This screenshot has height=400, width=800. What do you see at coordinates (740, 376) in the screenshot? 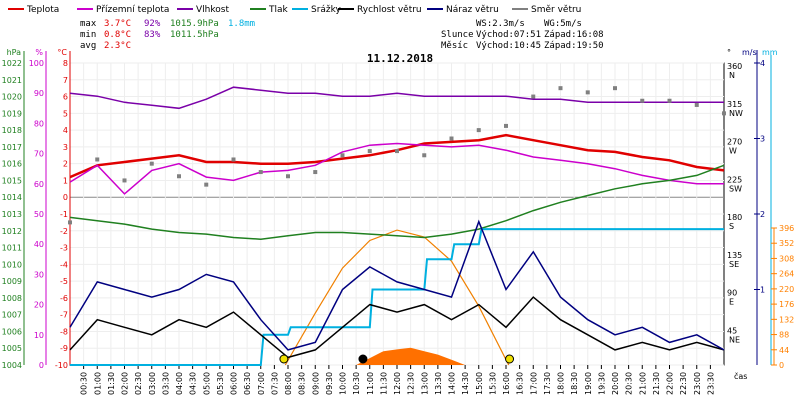
I see `time-axis-label: čas` at bounding box center [740, 376].